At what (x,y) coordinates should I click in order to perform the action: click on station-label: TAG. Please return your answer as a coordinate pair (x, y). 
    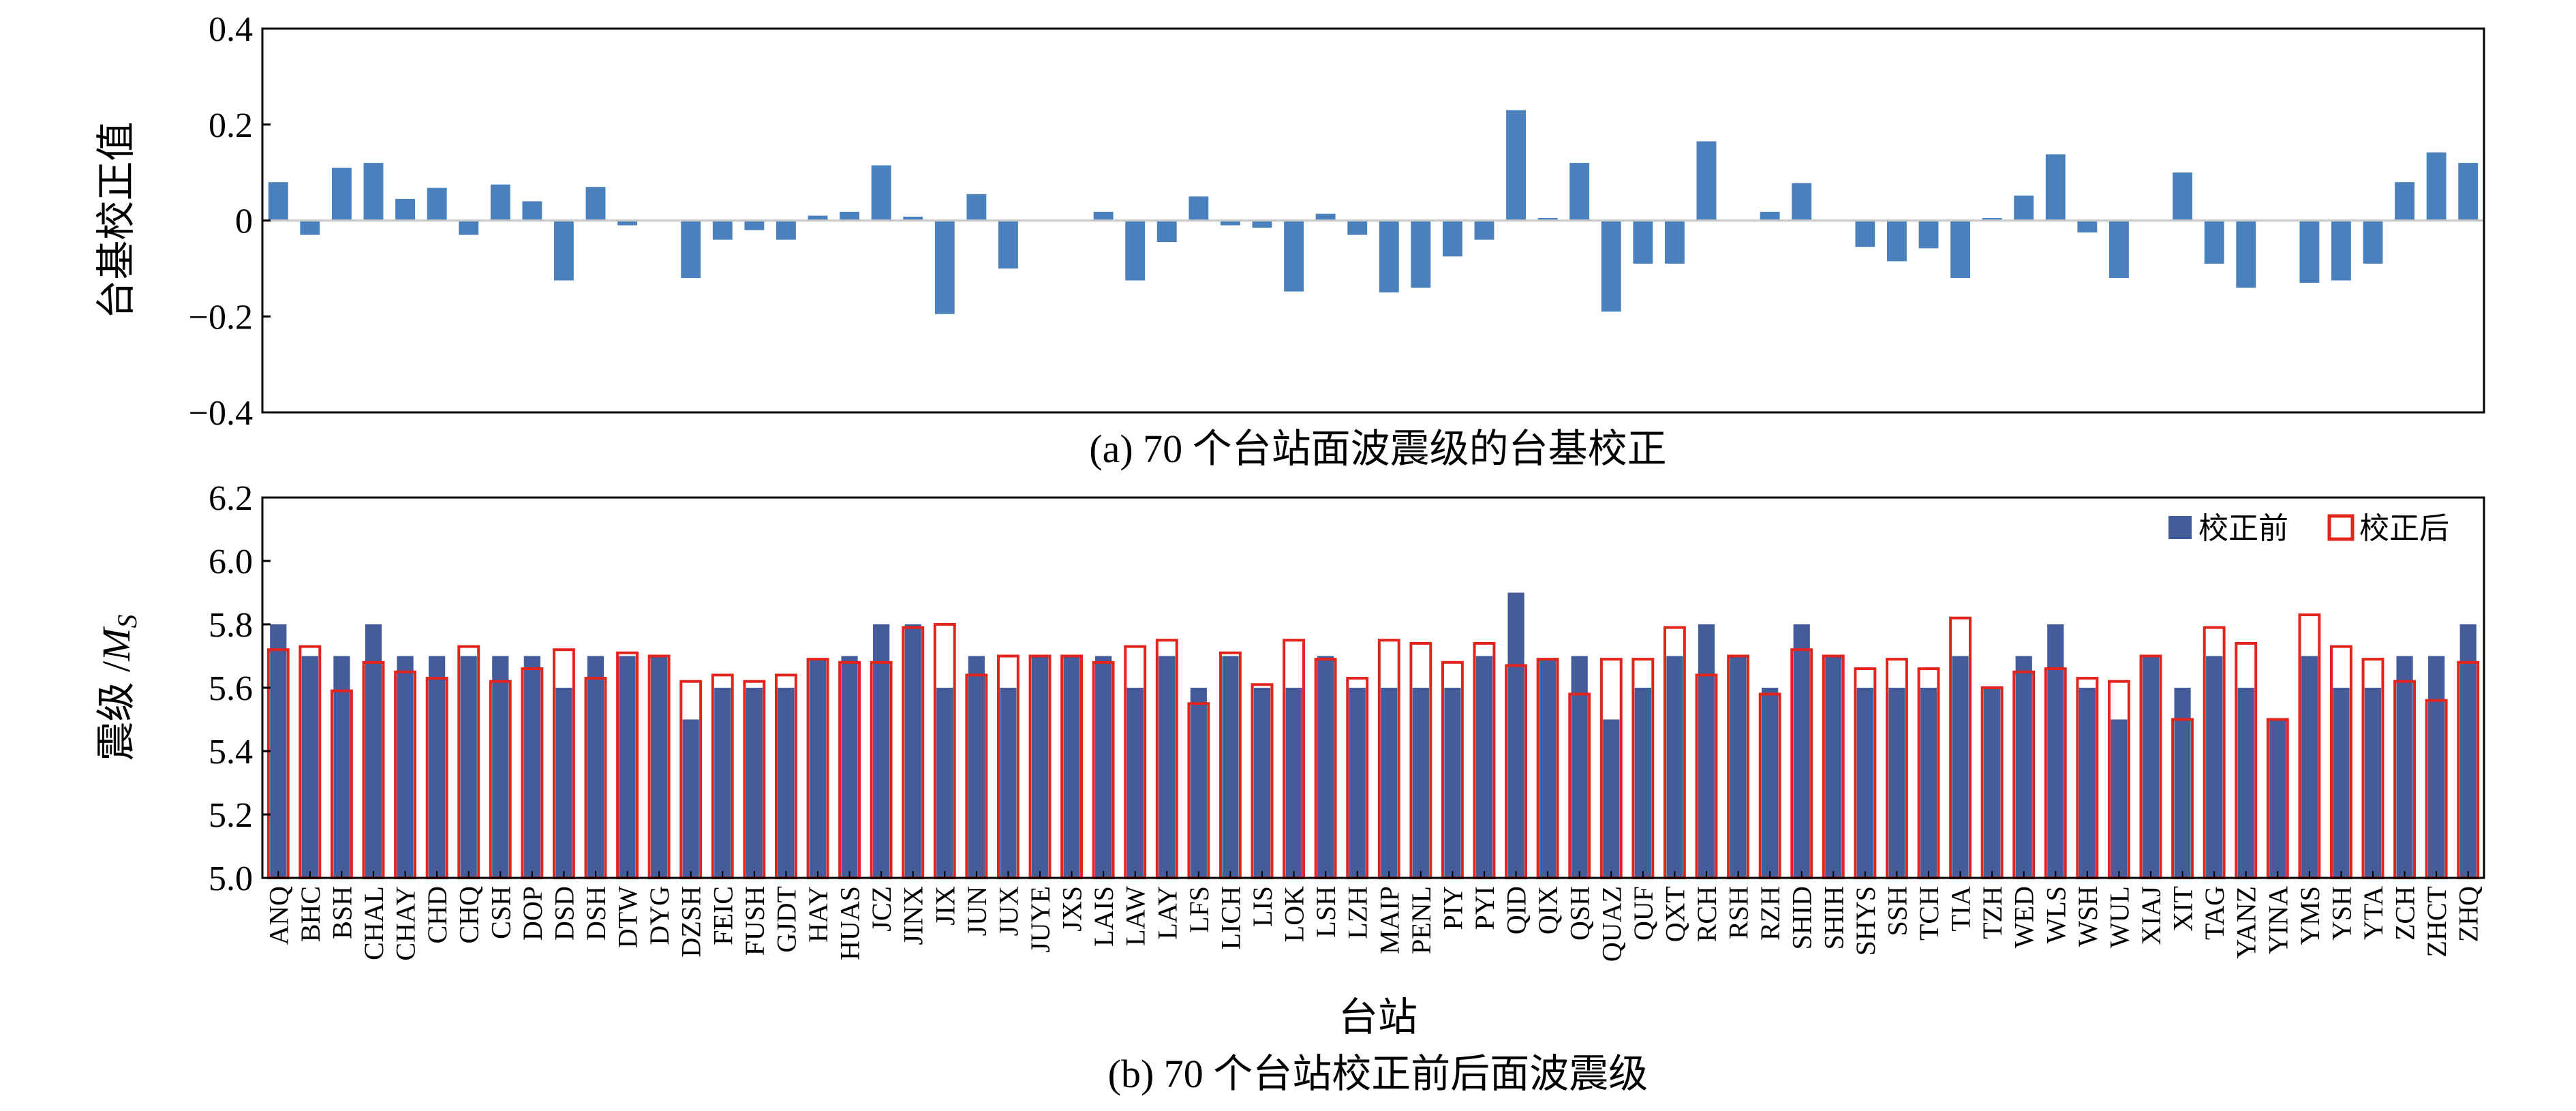
    Looking at the image, I should click on (2214, 913).